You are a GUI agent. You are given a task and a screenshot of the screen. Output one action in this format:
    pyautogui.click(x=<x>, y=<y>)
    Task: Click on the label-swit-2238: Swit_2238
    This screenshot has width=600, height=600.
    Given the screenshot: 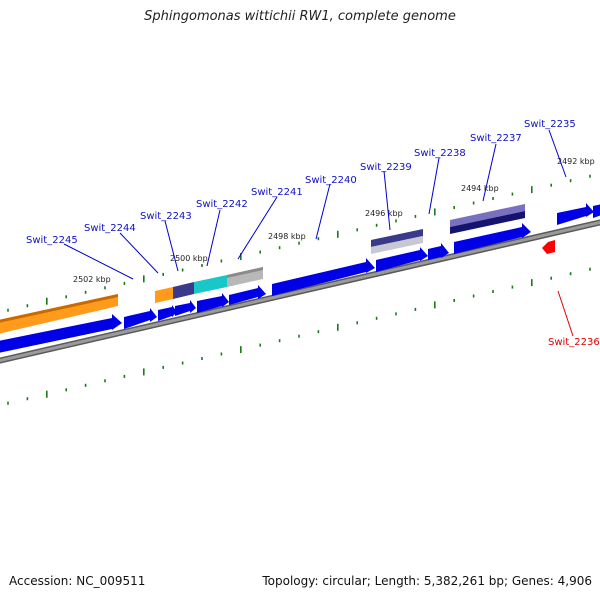 What is the action you would take?
    pyautogui.click(x=440, y=153)
    